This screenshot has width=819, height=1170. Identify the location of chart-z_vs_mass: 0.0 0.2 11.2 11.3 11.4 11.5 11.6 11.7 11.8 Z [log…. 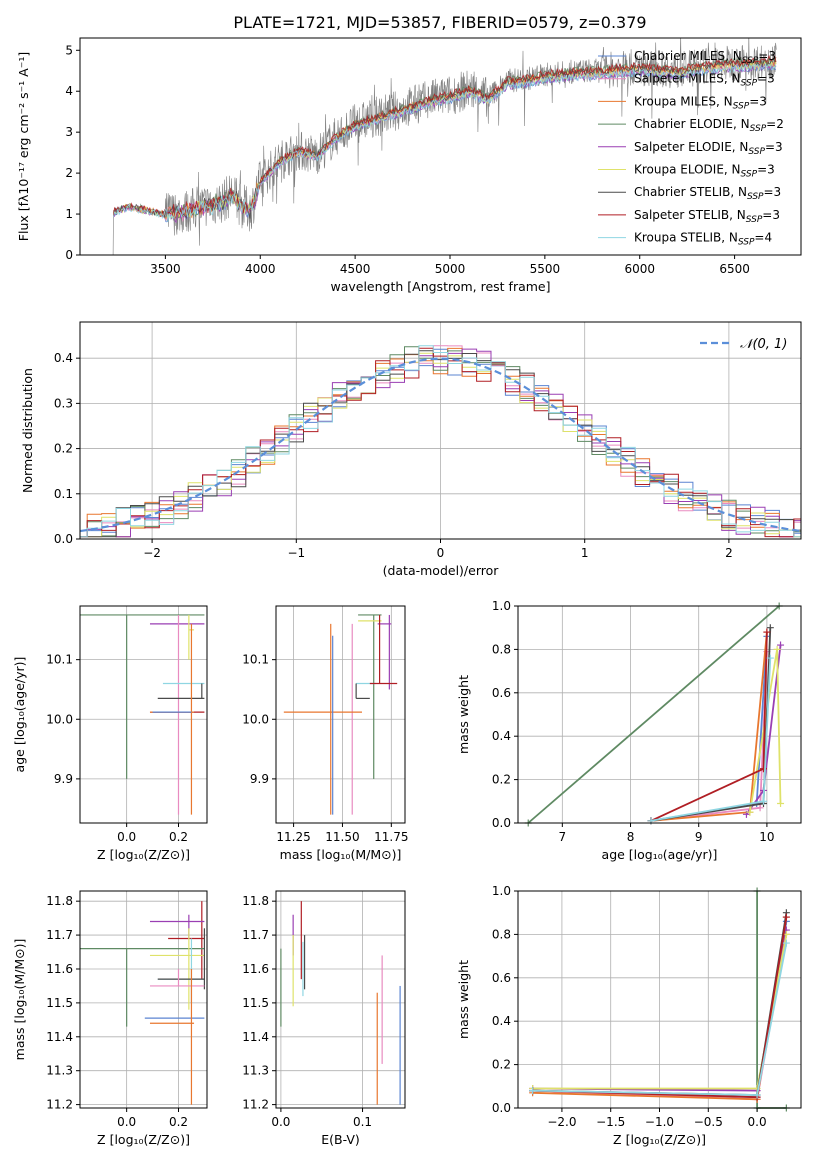
(110, 1018).